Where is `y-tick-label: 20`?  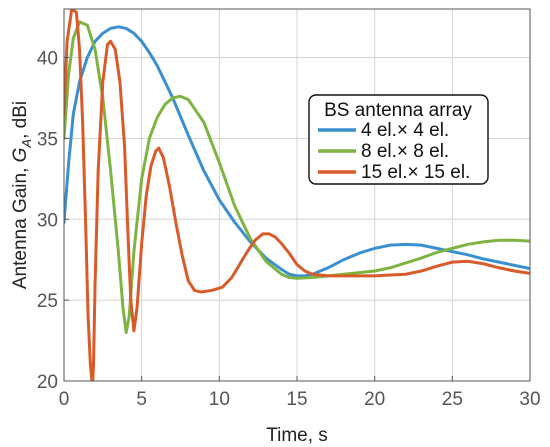
y-tick-label: 20 is located at coordinates (47, 382).